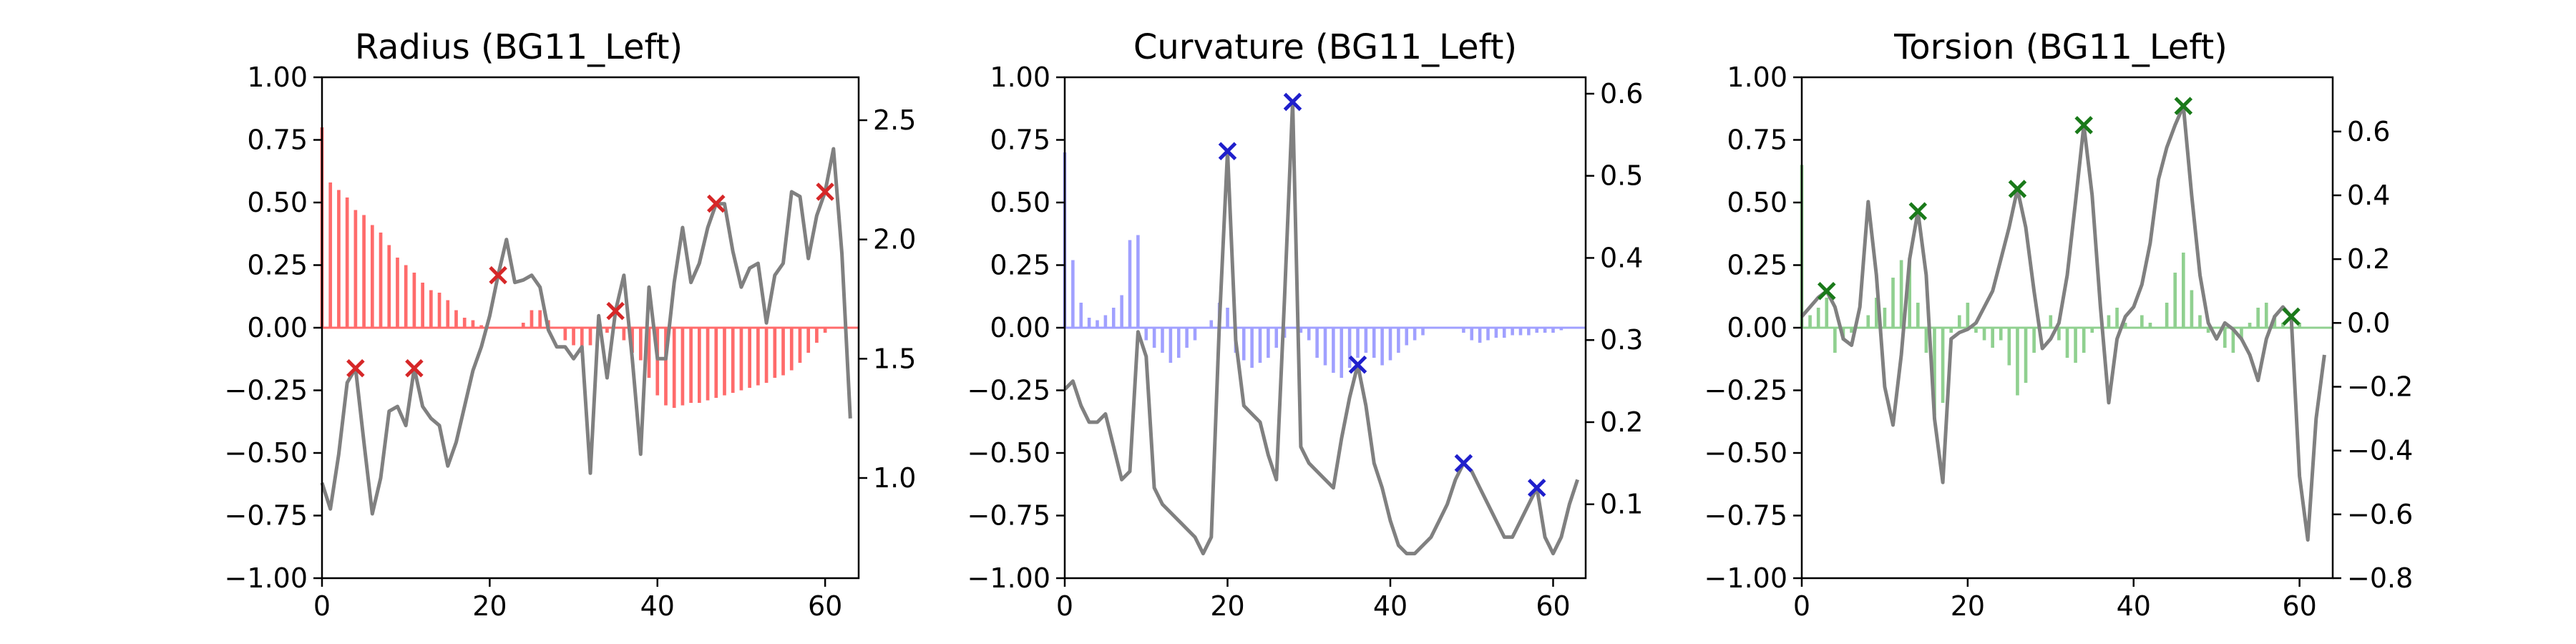 The image size is (2576, 644). Describe the element at coordinates (1621, 176) in the screenshot. I see `curvature-y2-tick-label: 0.5` at that location.